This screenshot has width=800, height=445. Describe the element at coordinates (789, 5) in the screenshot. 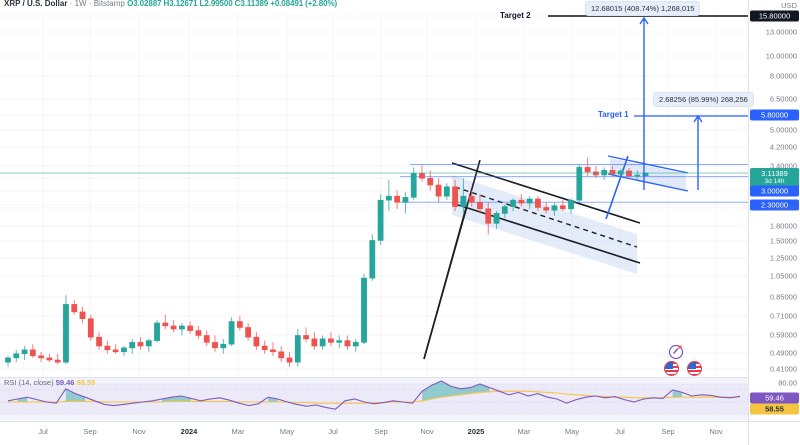

I see `currency-label: USD` at that location.